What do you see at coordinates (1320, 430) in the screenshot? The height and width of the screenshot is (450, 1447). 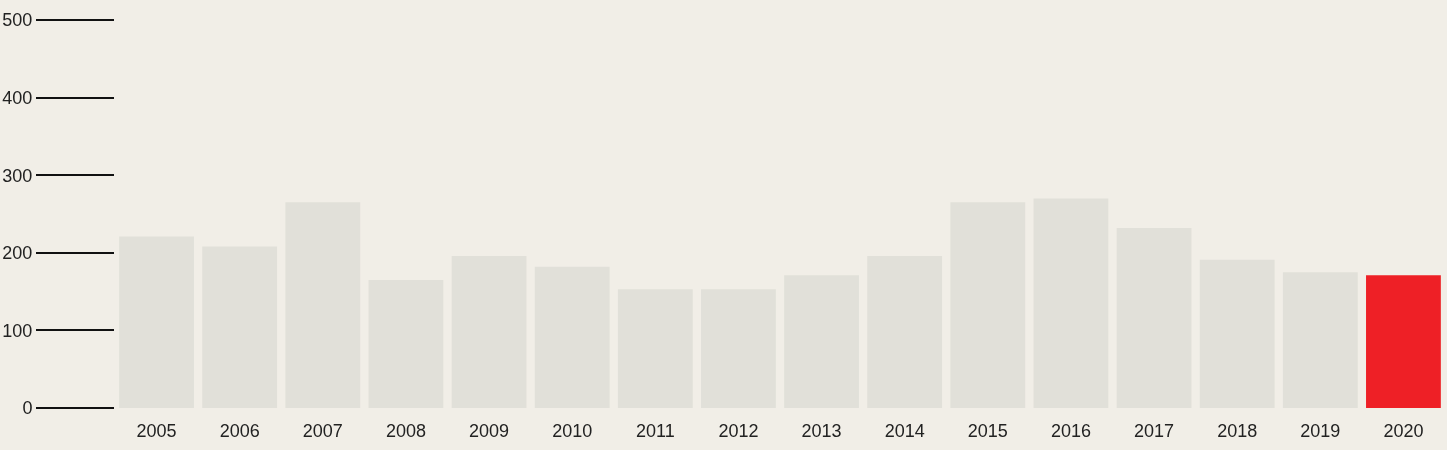 I see `x-tick-label: 2019` at bounding box center [1320, 430].